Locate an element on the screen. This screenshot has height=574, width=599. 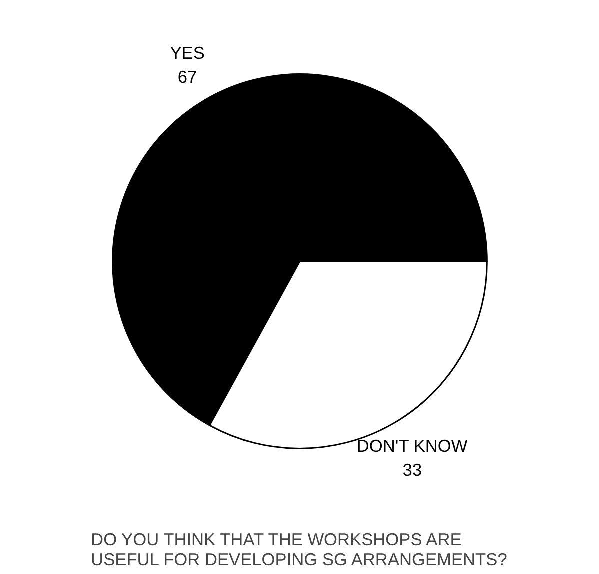
text: DO YOU THINK THAT THE WORKSHOPS ARE USEFUL FOR DEVELOPING SG ARRANGEMENTS? is located at coordinates (299, 550).